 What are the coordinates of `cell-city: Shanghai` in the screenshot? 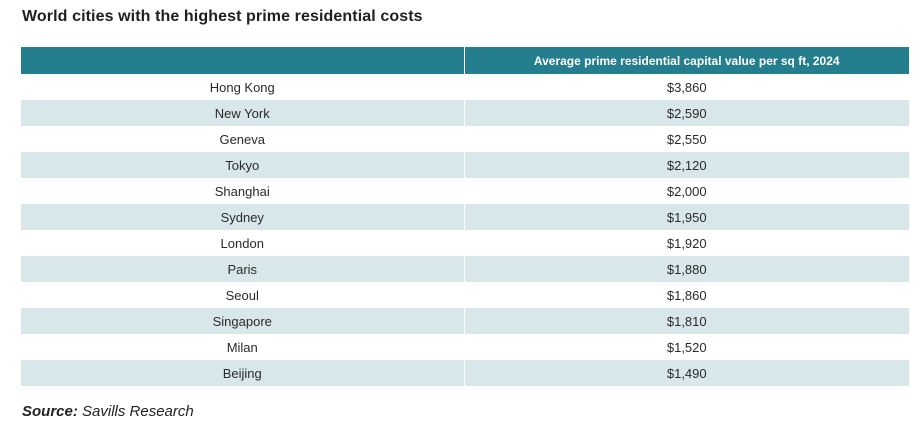 It's located at (243, 191).